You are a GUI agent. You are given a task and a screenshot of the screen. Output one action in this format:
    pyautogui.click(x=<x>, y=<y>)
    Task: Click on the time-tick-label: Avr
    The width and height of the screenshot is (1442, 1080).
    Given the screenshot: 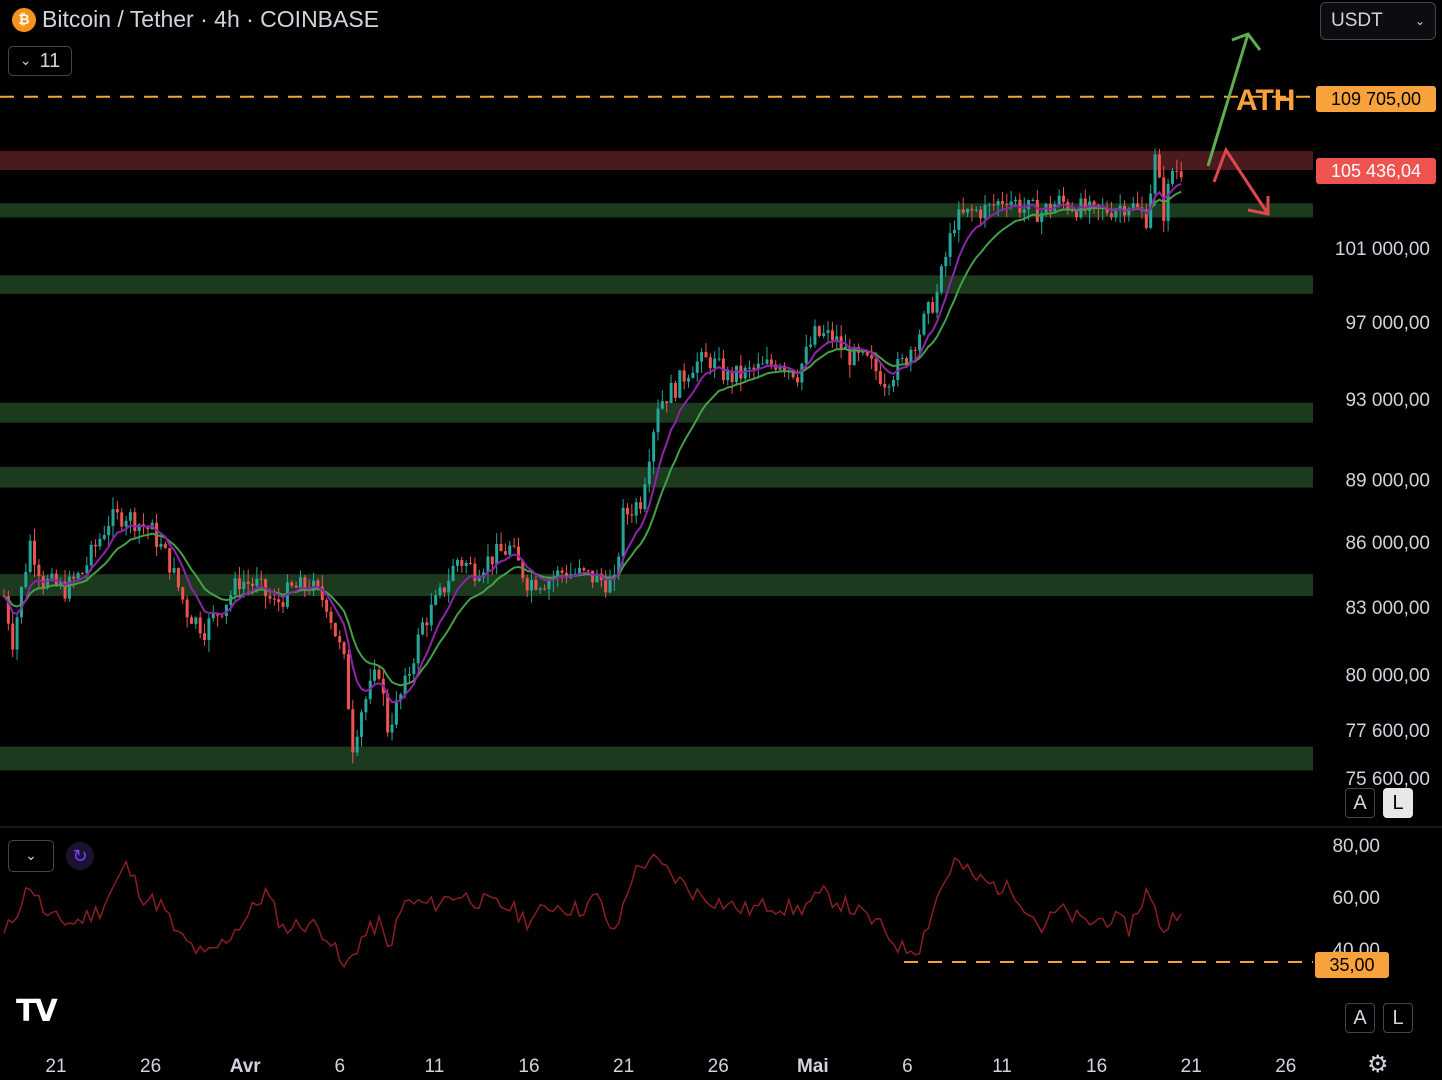 What is the action you would take?
    pyautogui.click(x=246, y=1066)
    